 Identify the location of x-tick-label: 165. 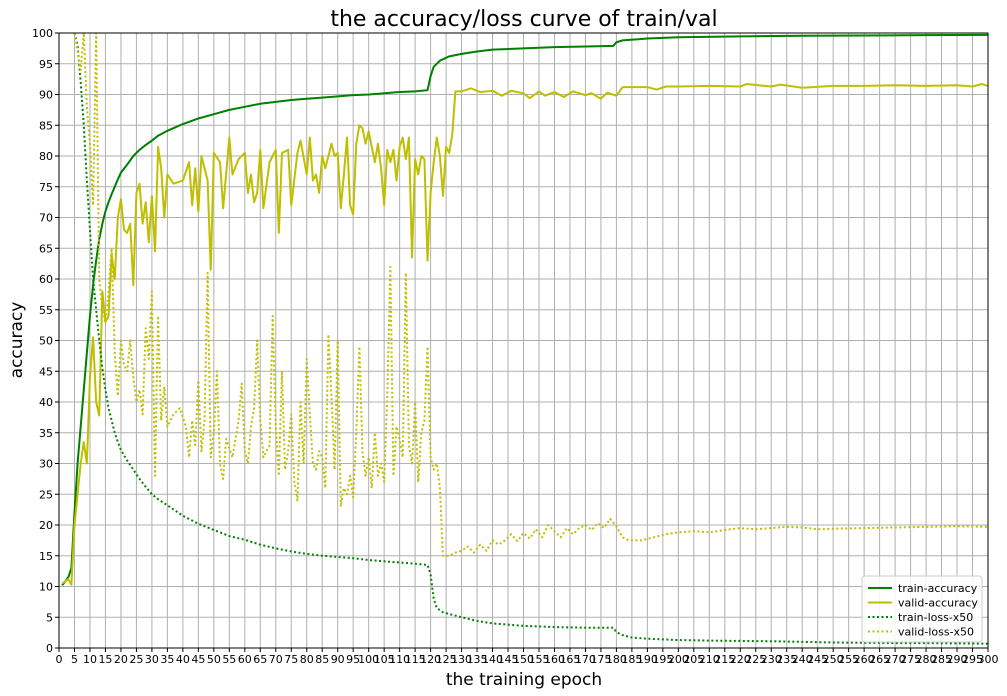
(569, 659).